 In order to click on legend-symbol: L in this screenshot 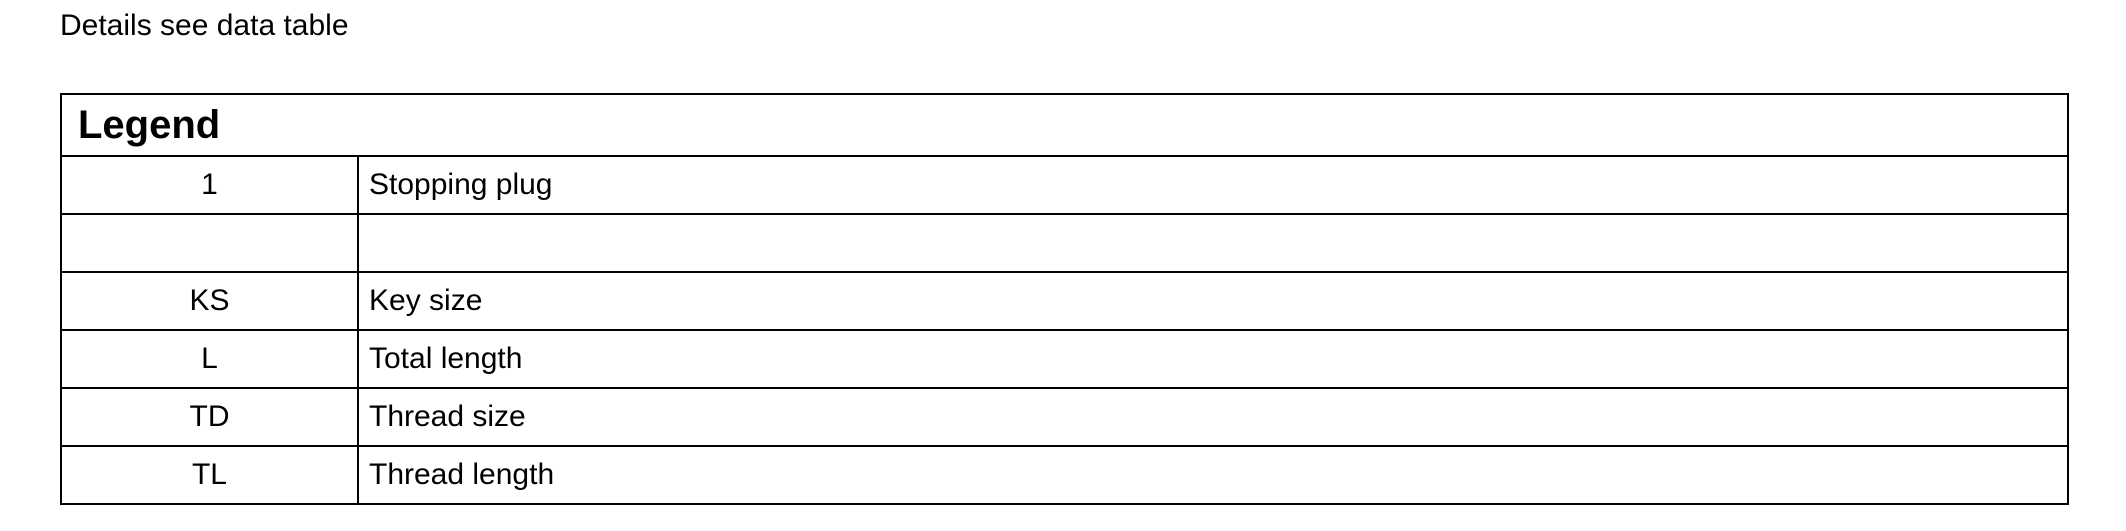, I will do `click(209, 359)`.